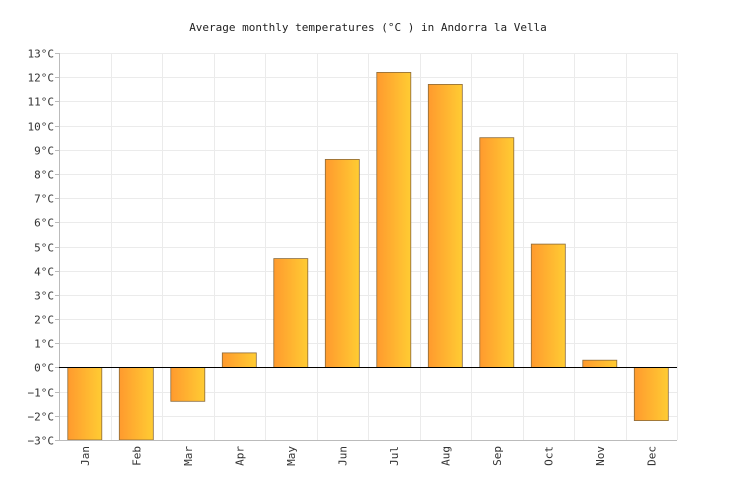 This screenshot has width=736, height=500. I want to click on y-tick-label: 9°C, so click(44, 151).